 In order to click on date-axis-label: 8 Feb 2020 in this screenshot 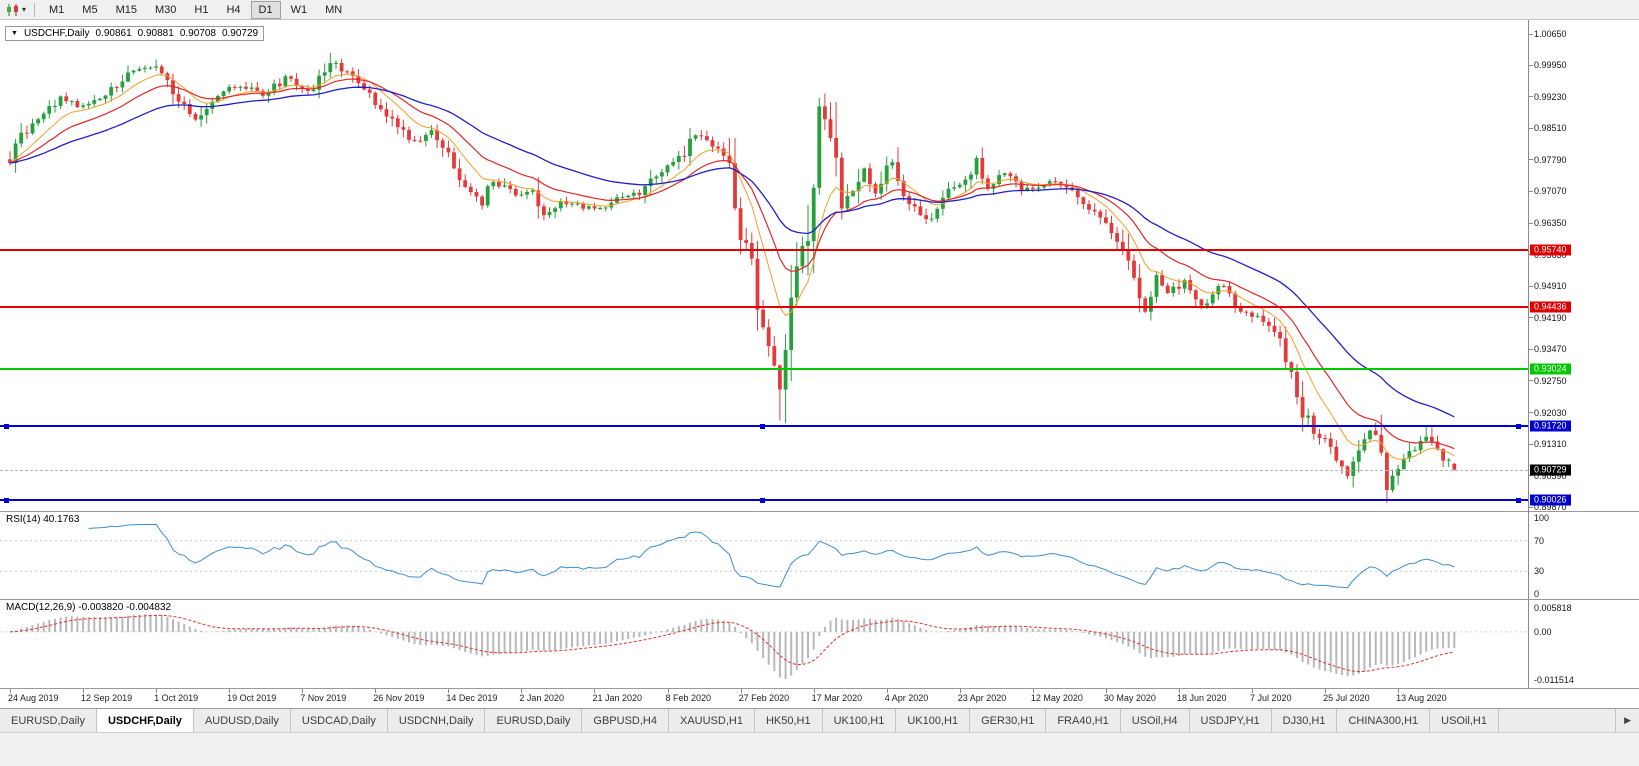, I will do `click(688, 698)`.